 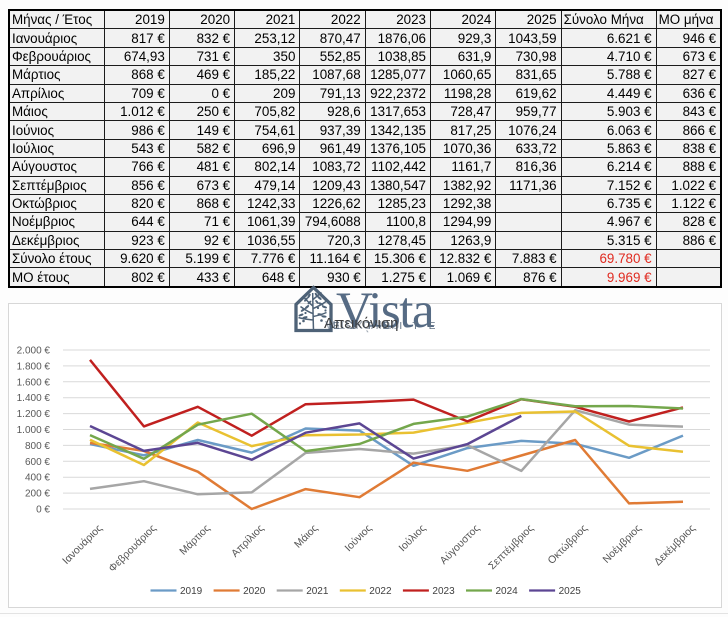 What do you see at coordinates (248, 541) in the screenshot?
I see `svg-text: Απρίλιος` at bounding box center [248, 541].